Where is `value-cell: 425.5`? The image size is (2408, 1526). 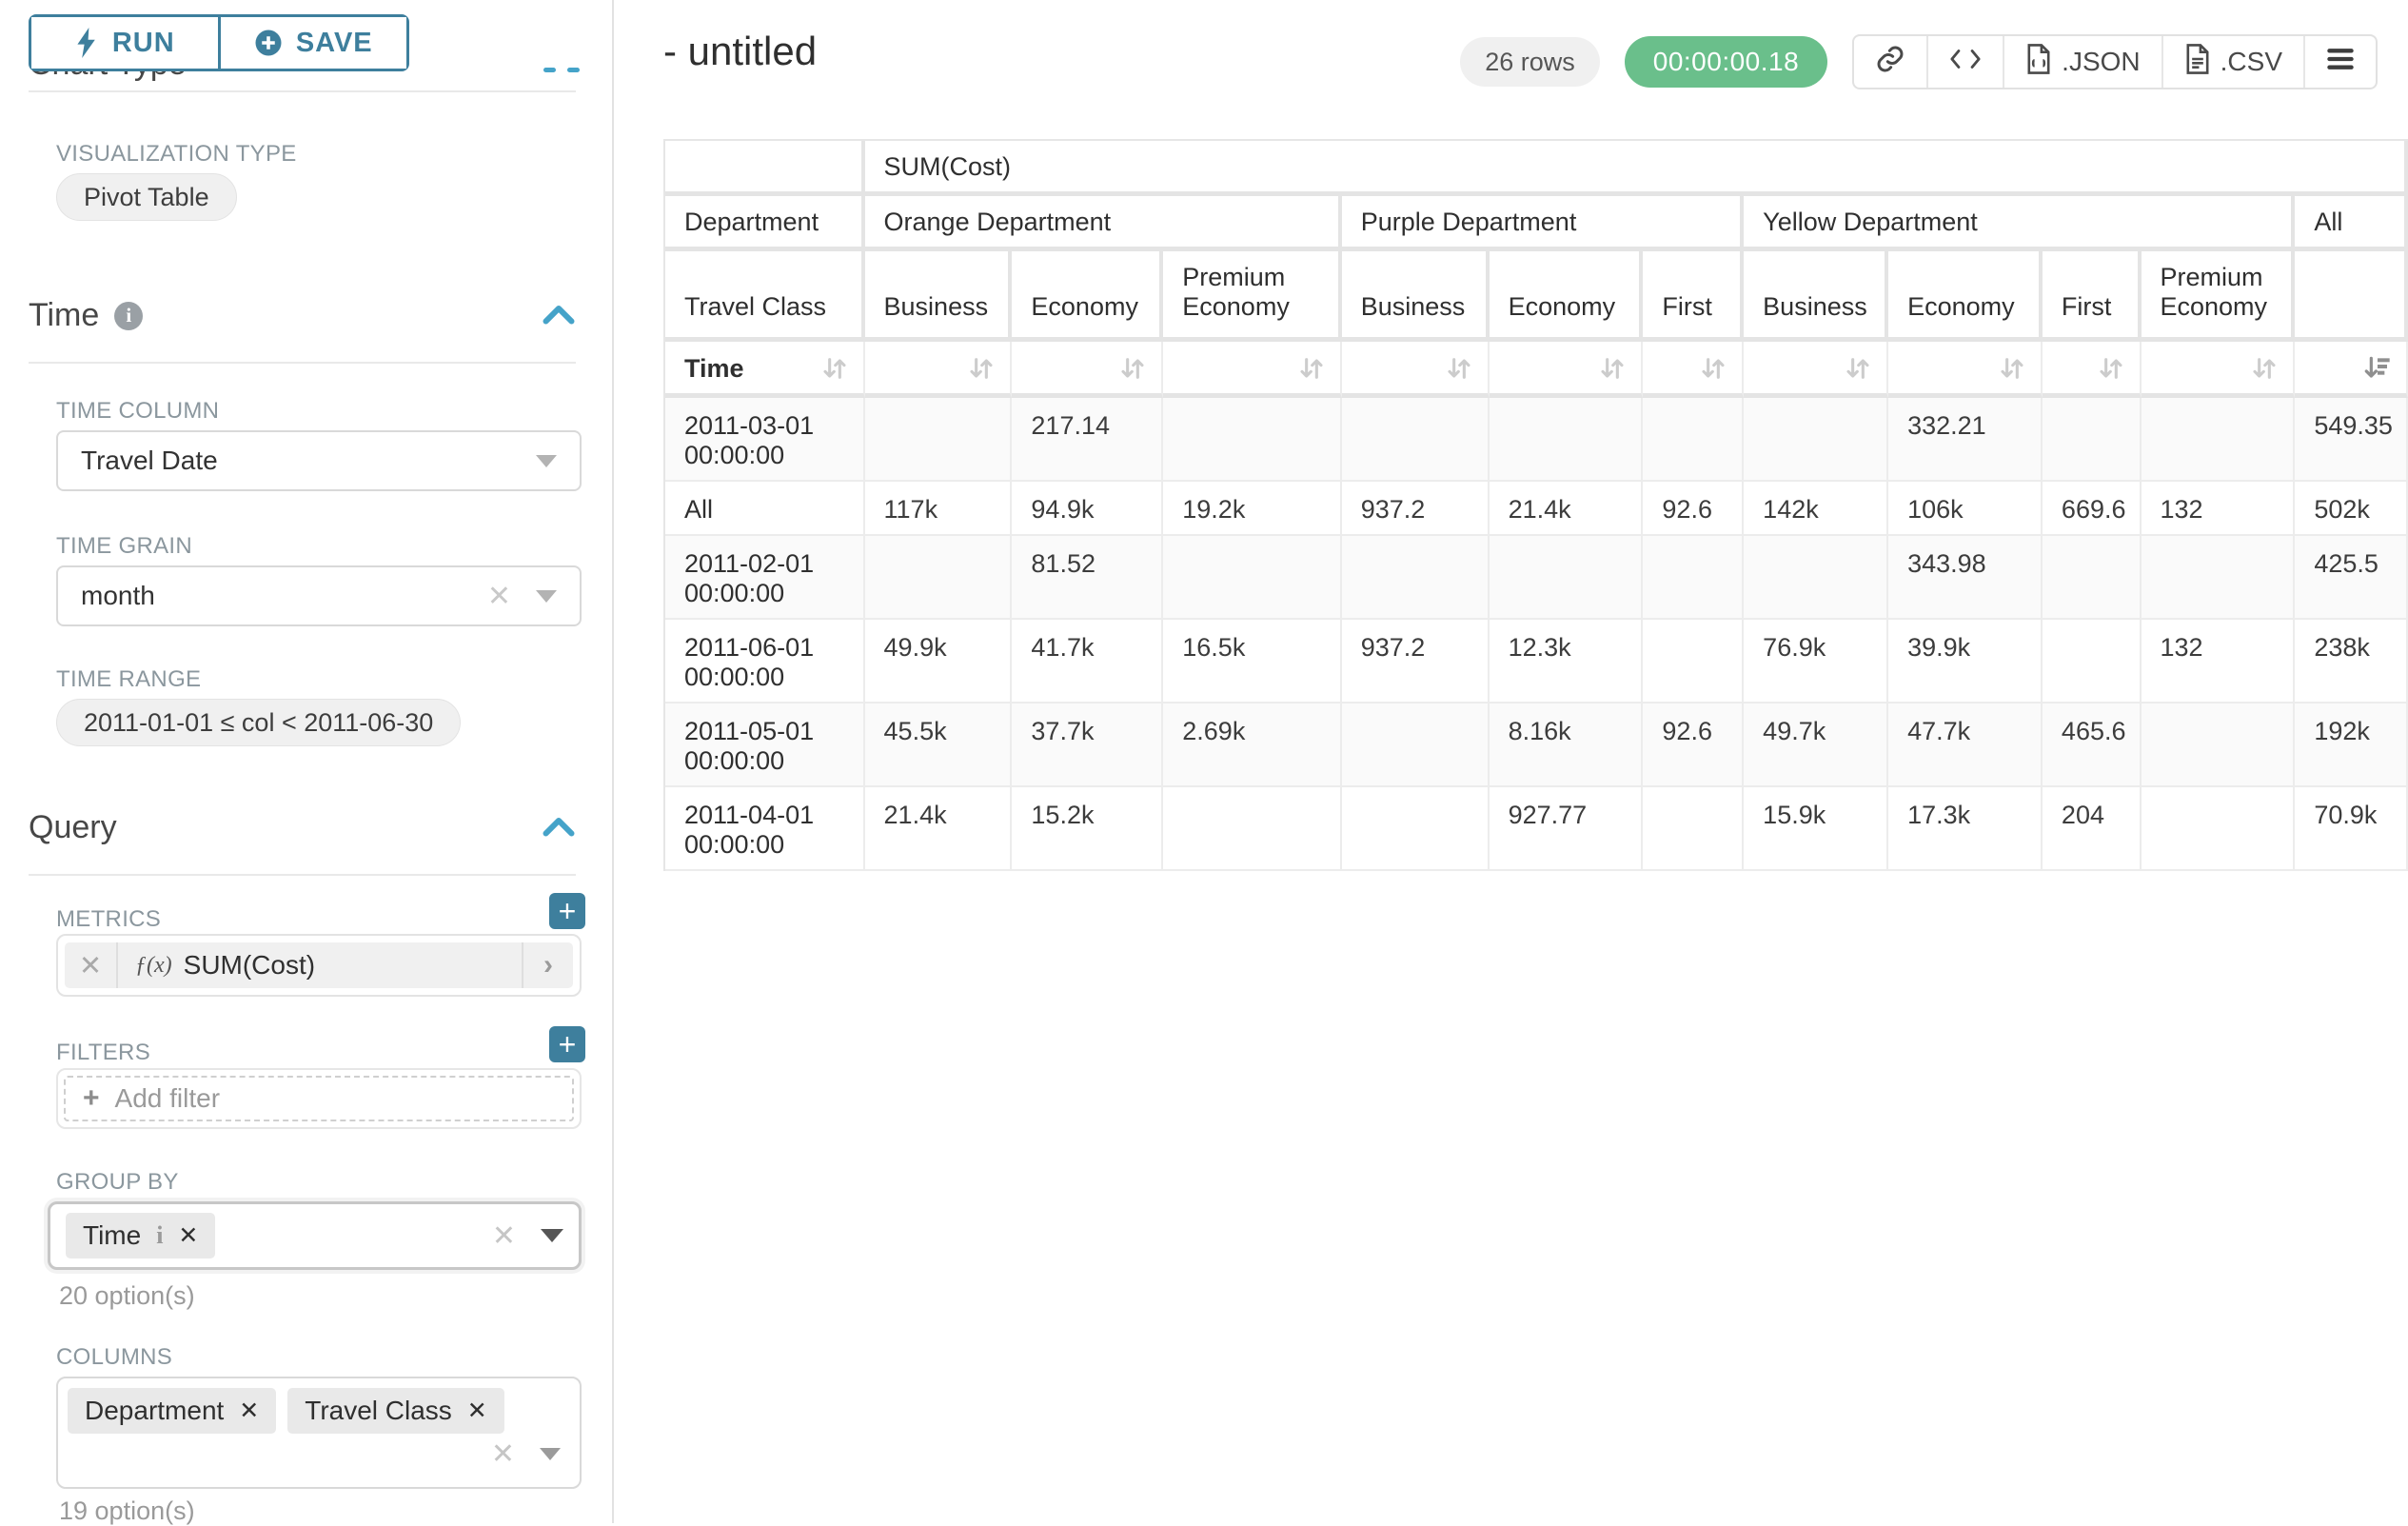
value-cell: 425.5 is located at coordinates (2351, 578).